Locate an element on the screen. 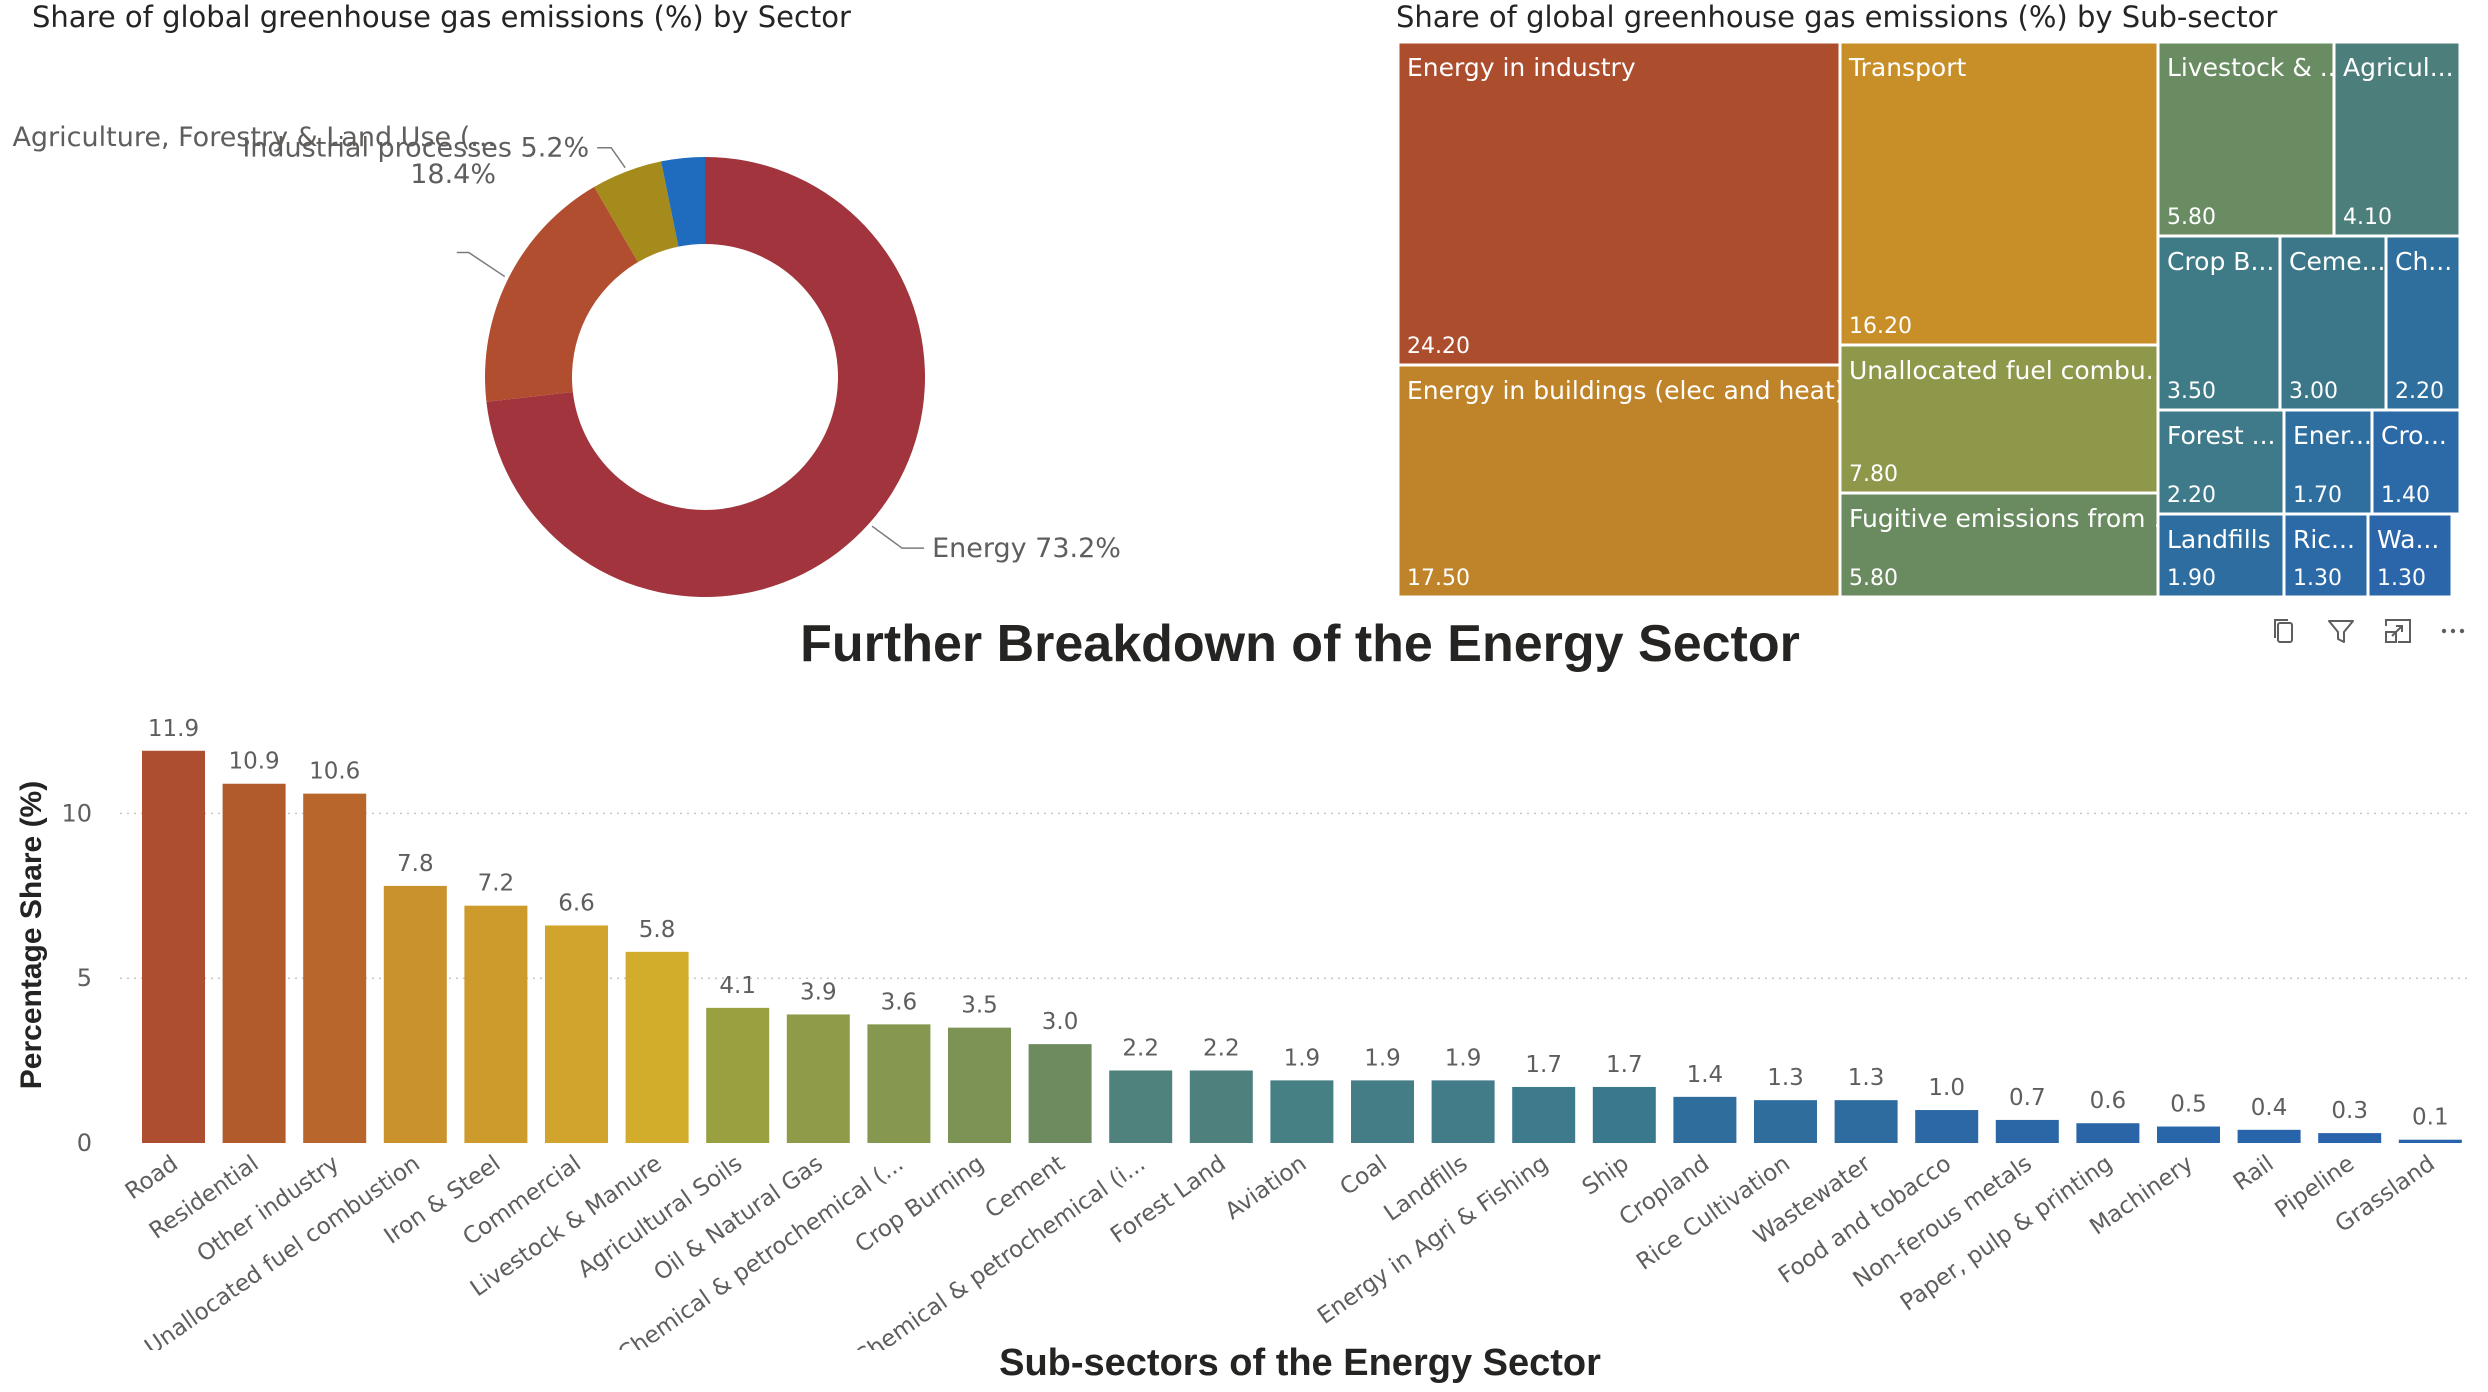 This screenshot has height=1392, width=2488. copy-icon is located at coordinates (2285, 631).